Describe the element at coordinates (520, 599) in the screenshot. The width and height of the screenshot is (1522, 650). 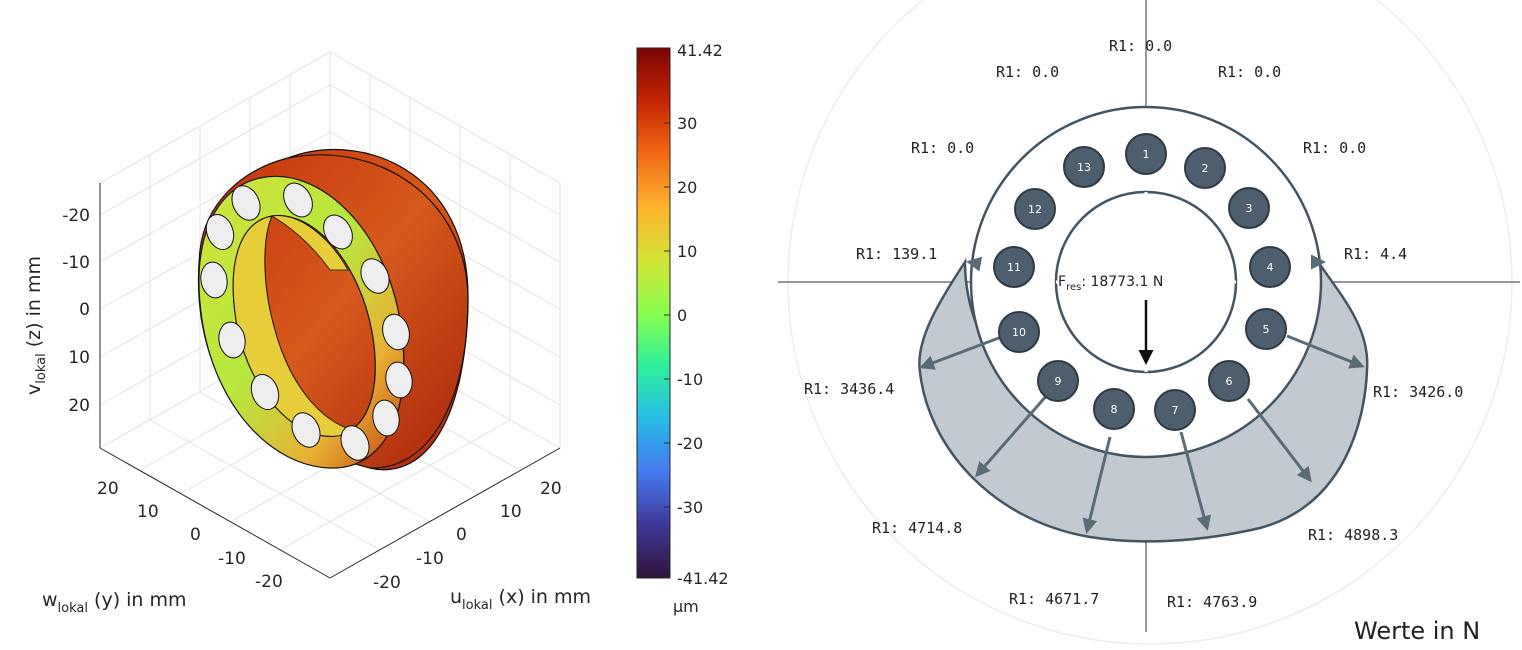
I see `x-axis-label: ulokal (x) in mm` at that location.